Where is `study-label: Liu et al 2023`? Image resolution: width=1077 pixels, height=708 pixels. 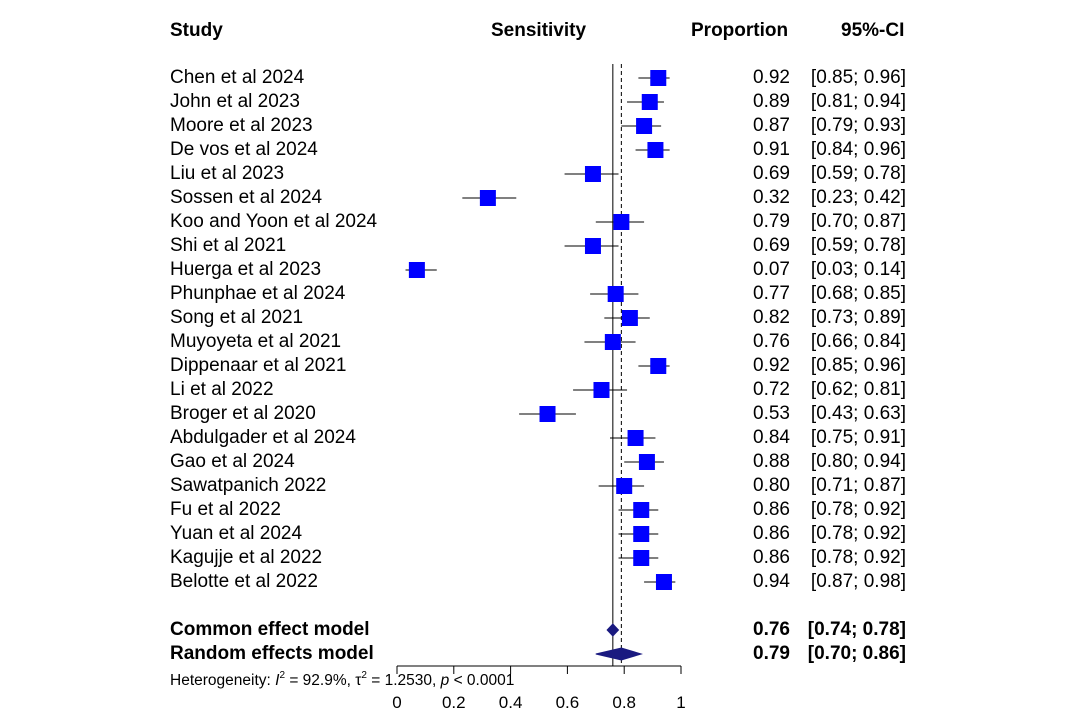
study-label: Liu et al 2023 is located at coordinates (227, 173).